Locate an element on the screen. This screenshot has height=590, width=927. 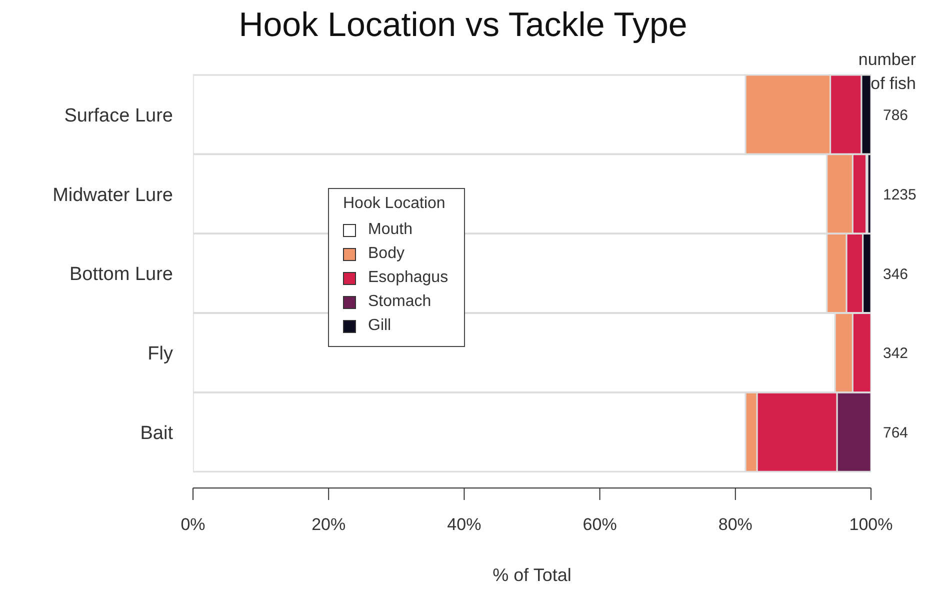
x-tick-label: 40% is located at coordinates (464, 524).